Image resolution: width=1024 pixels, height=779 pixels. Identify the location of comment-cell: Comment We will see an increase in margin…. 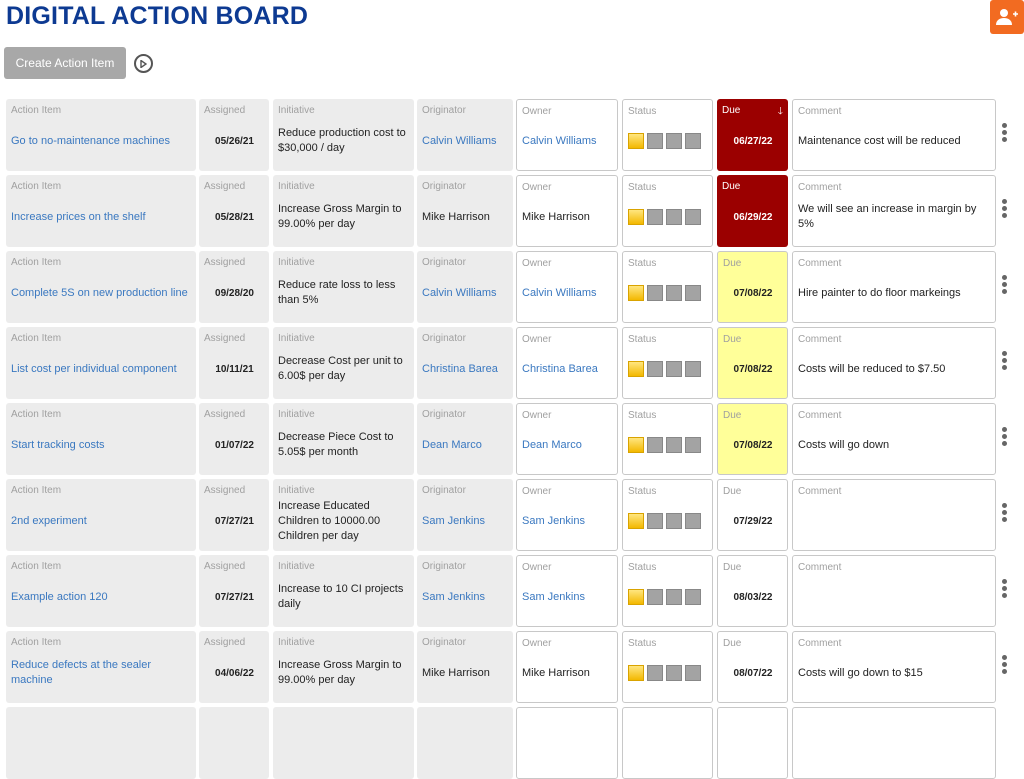
(894, 211).